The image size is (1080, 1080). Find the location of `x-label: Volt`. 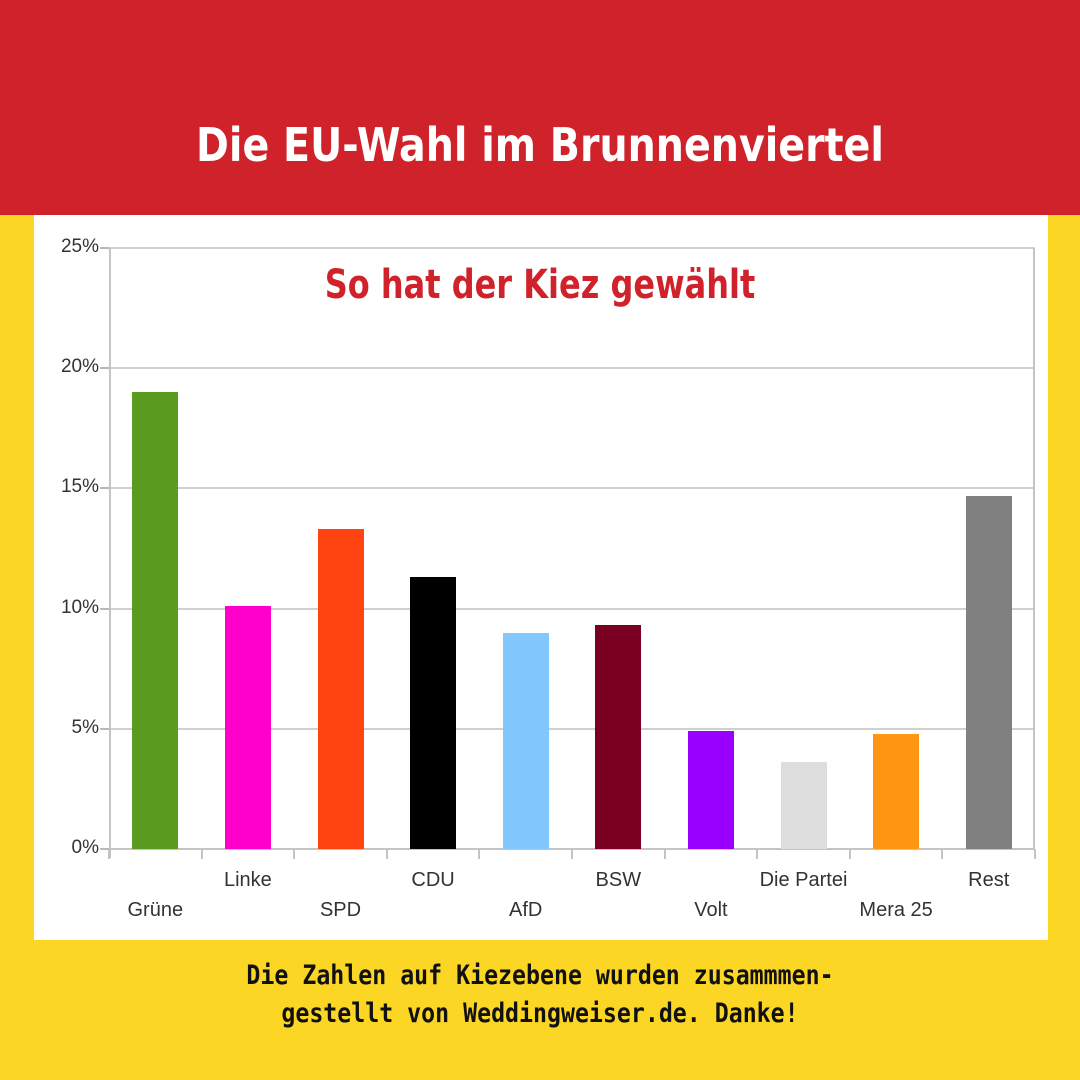

x-label: Volt is located at coordinates (711, 910).